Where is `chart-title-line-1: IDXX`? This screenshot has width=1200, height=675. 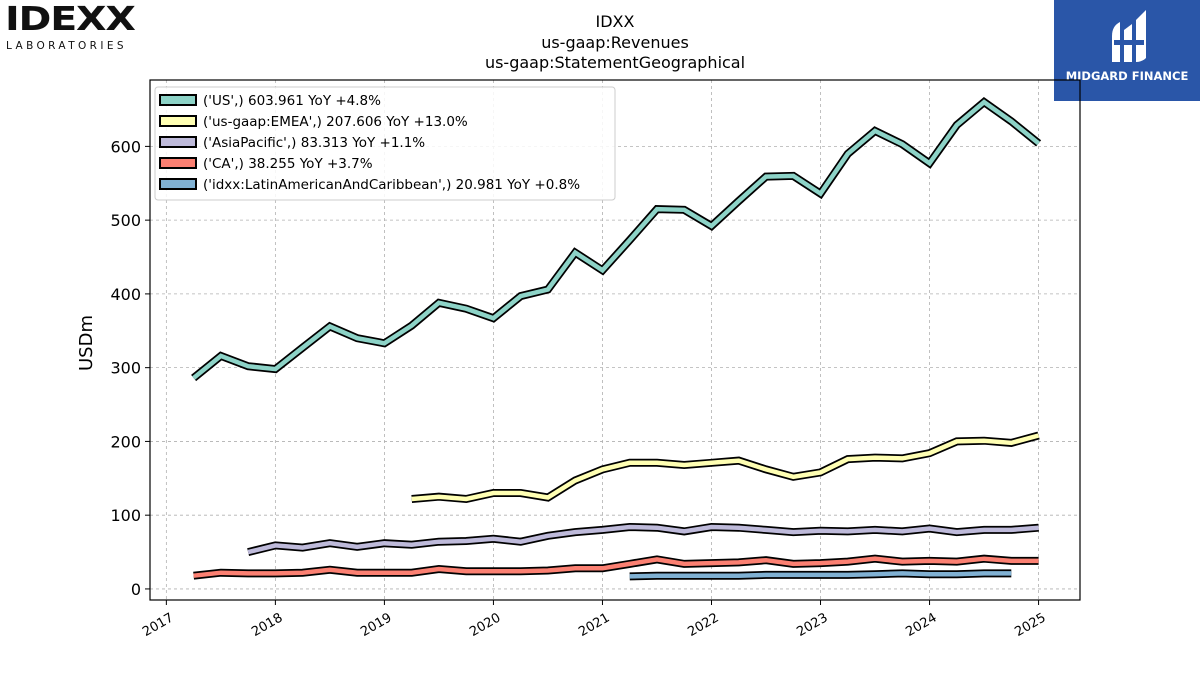 chart-title-line-1: IDXX is located at coordinates (615, 21).